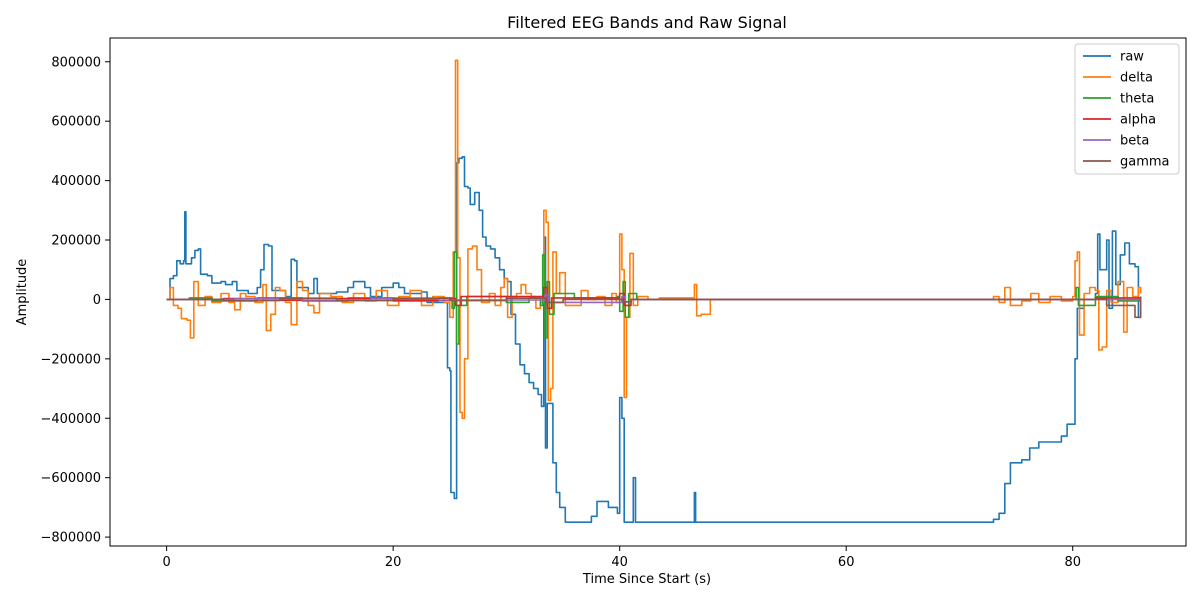 The image size is (1200, 600). Describe the element at coordinates (1136, 78) in the screenshot. I see `legend-label-delta: delta` at that location.